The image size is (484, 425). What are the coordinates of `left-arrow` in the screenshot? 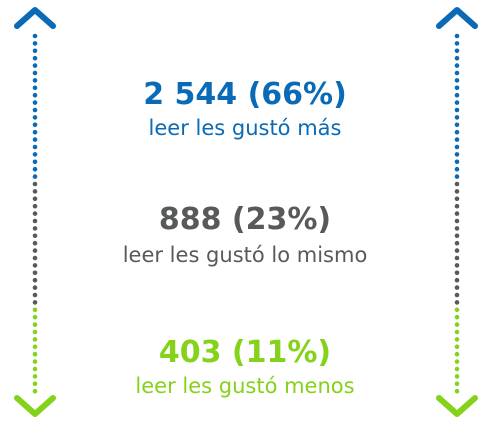 It's located at (35, 212).